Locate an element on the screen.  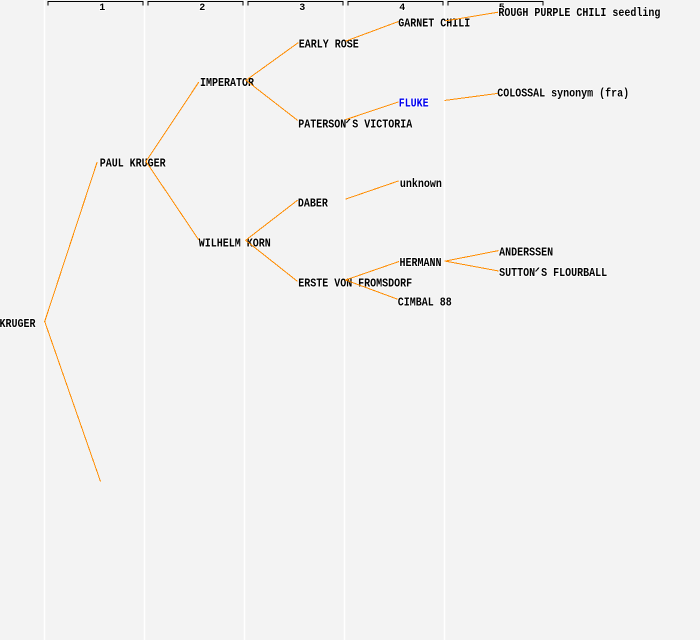
svg-text: 5 is located at coordinates (502, 8).